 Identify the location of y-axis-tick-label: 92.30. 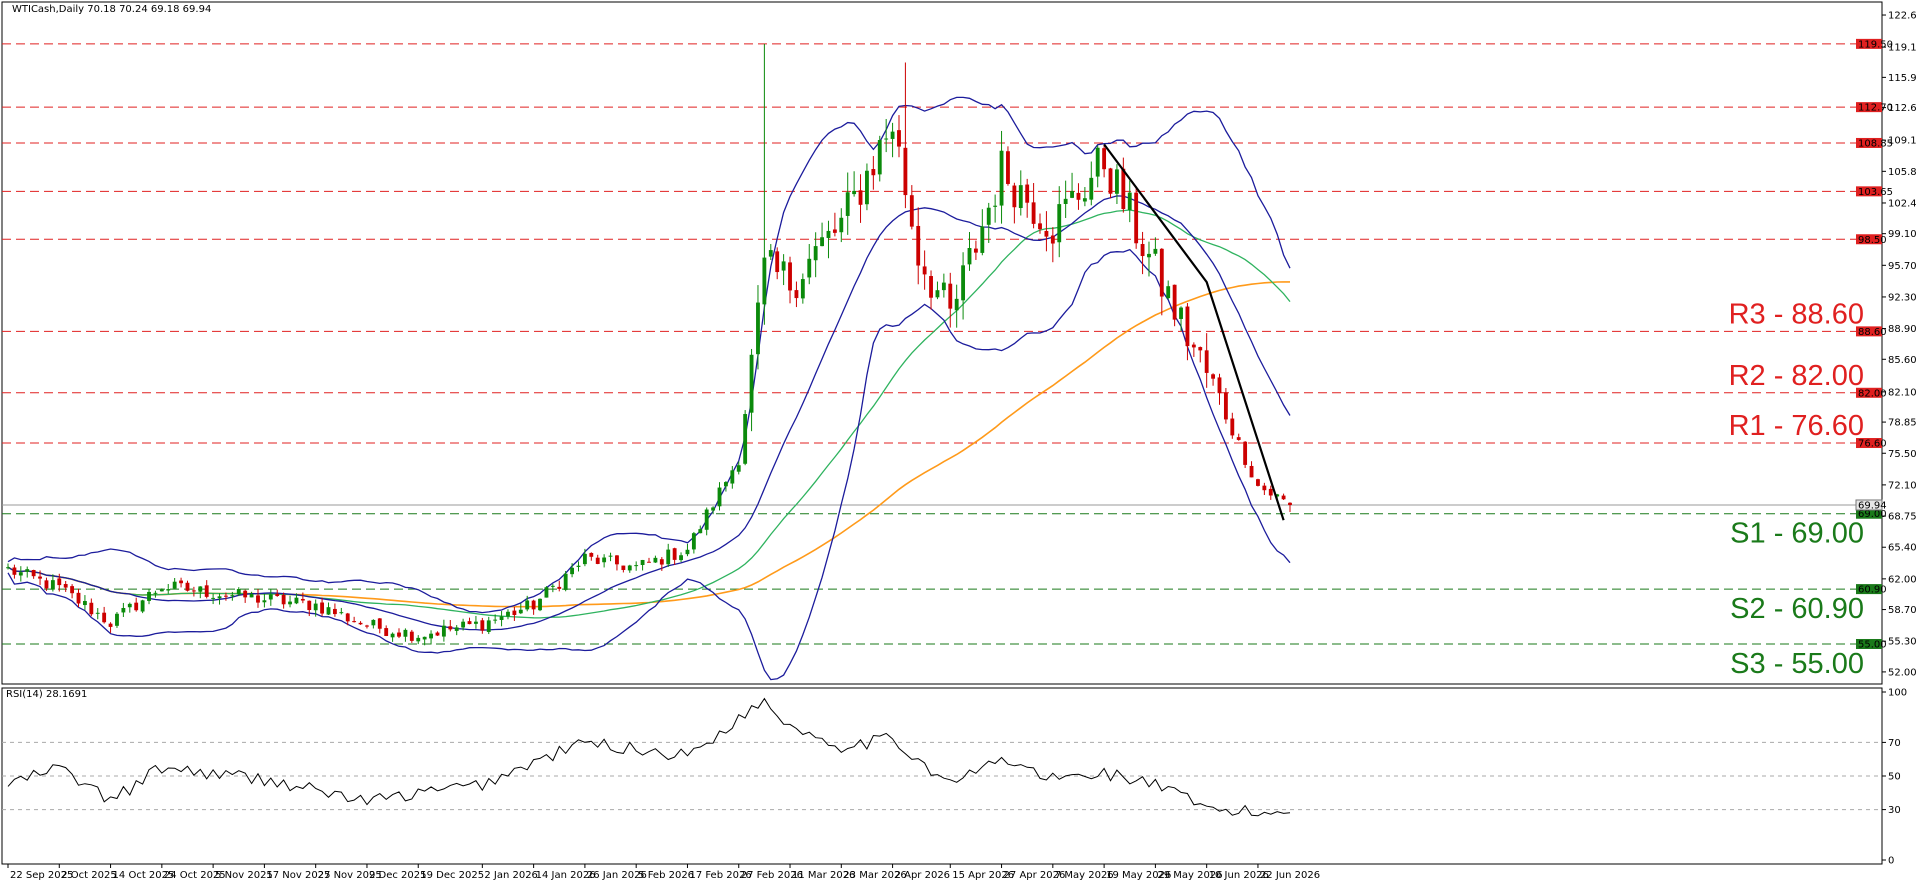
(1902, 297).